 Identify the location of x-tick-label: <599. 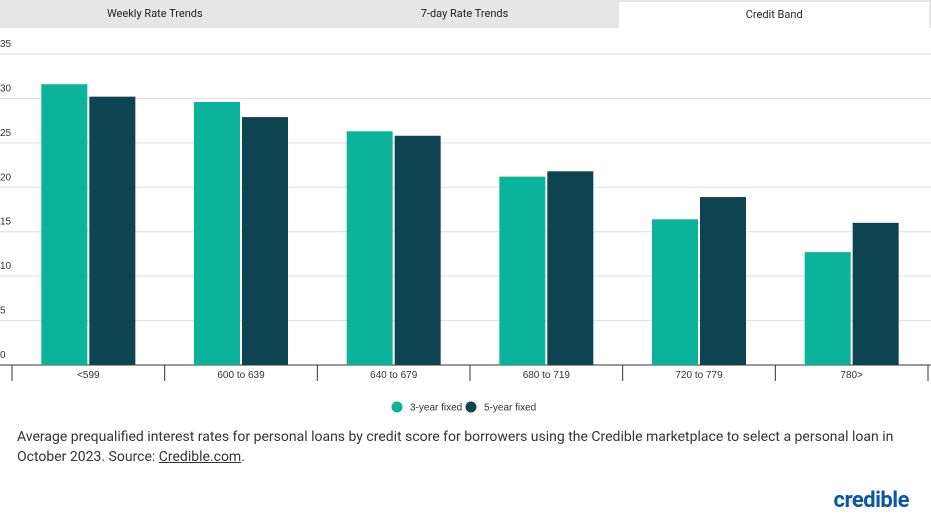
(88, 375).